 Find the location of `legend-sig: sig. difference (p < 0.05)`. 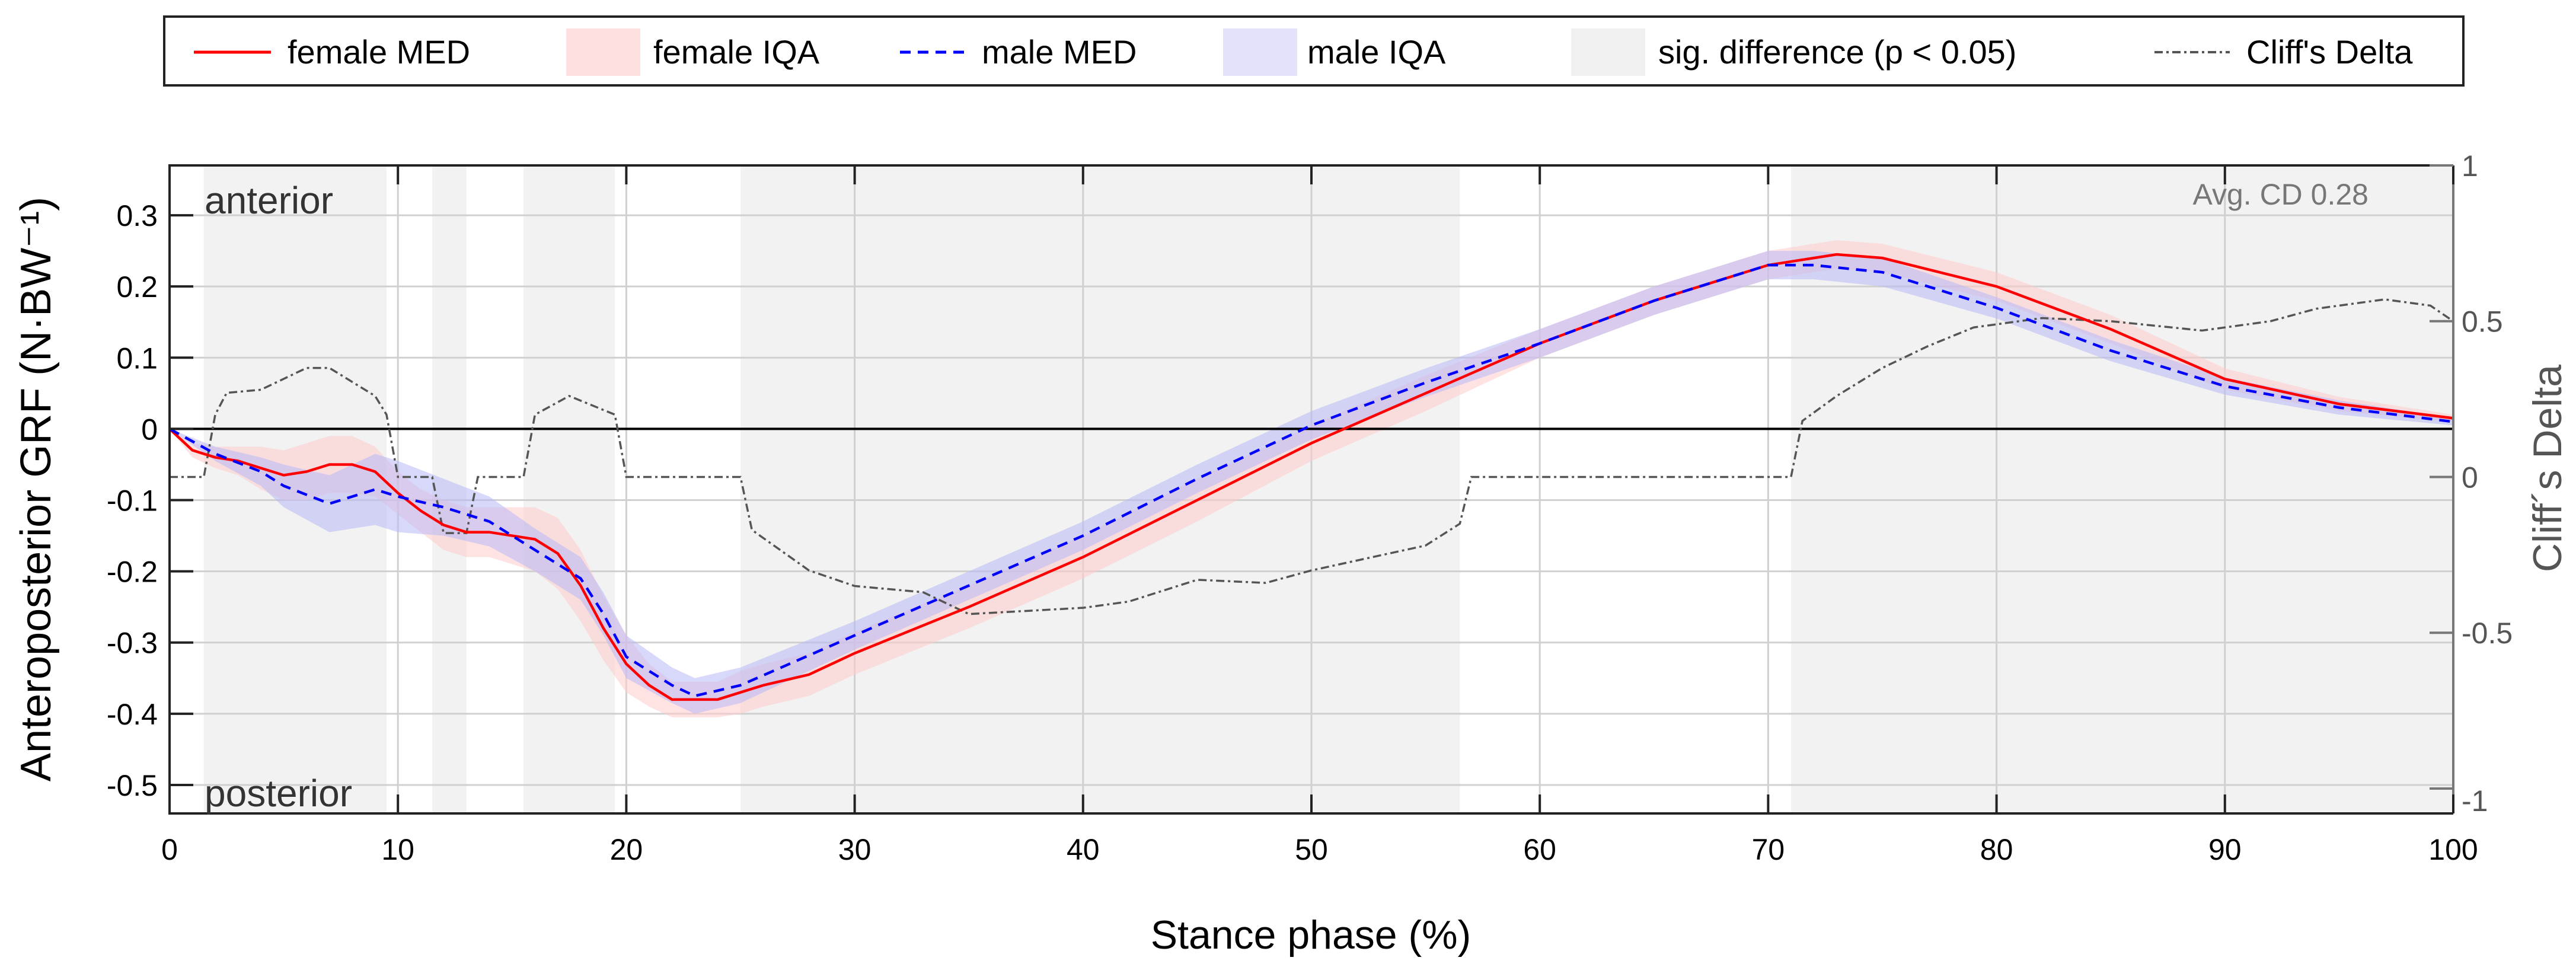

legend-sig: sig. difference (p < 0.05) is located at coordinates (1837, 52).